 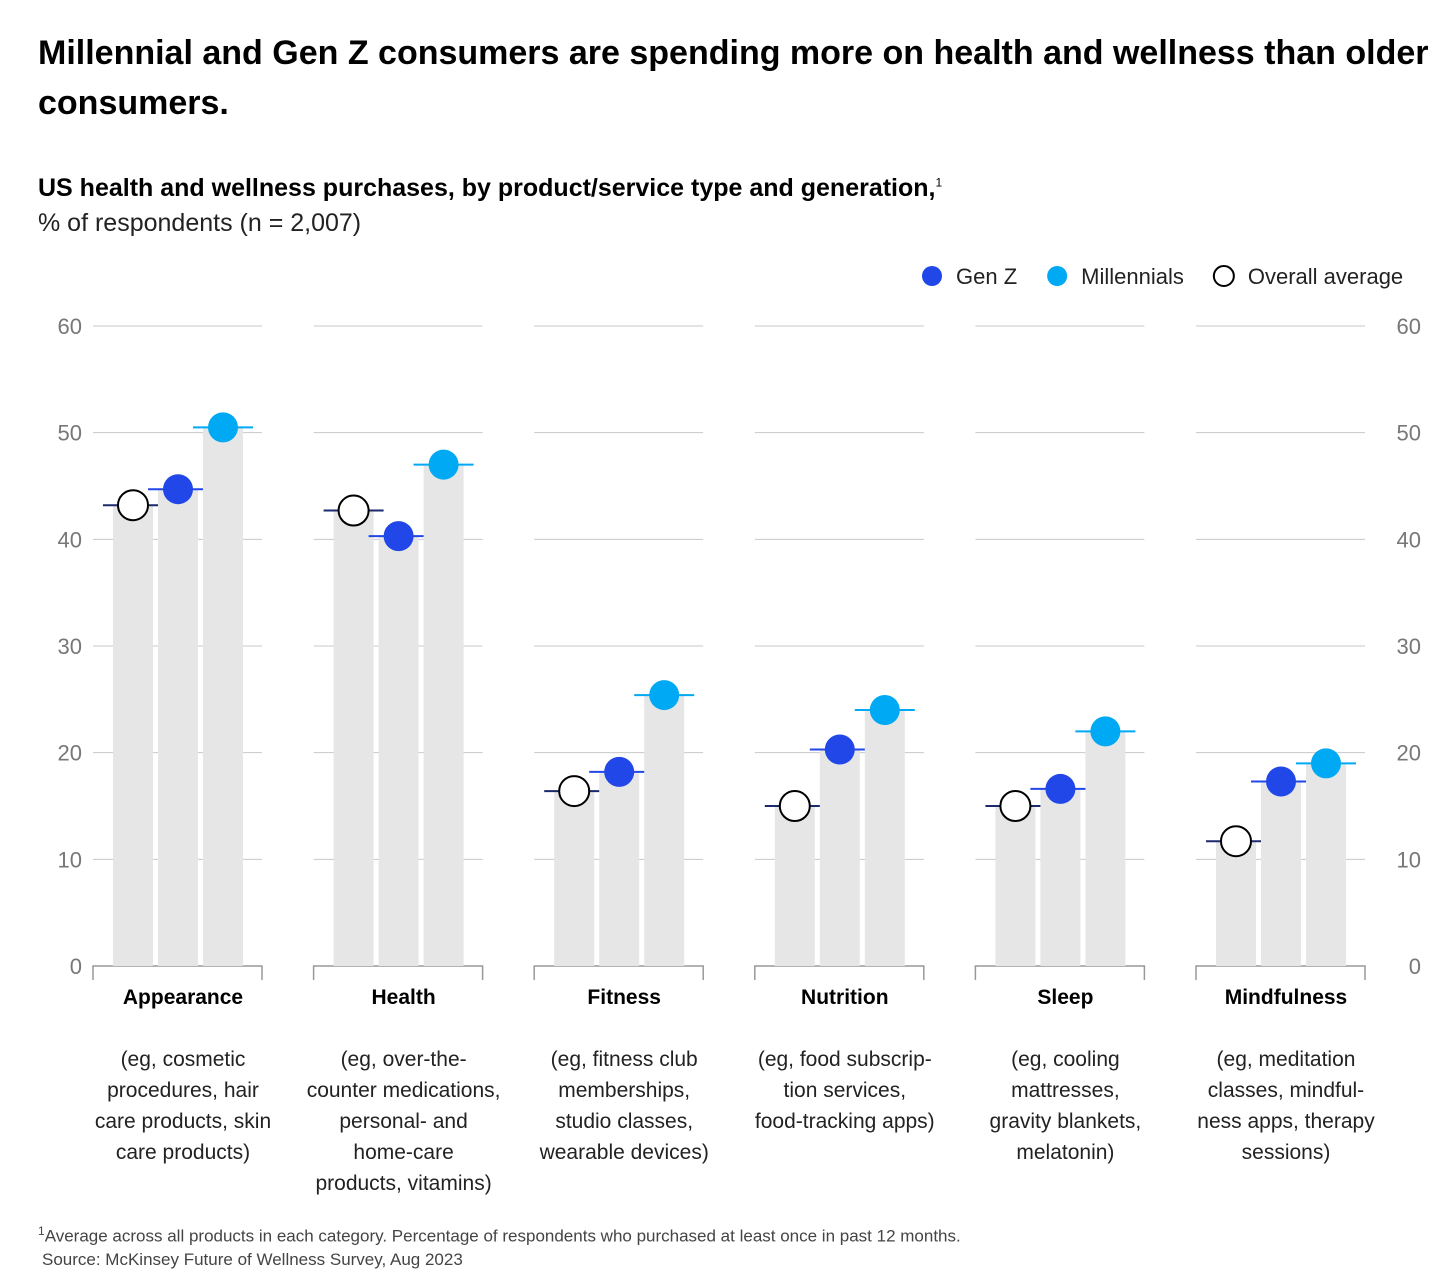 I want to click on category-label: Mindfulness, so click(x=1286, y=997).